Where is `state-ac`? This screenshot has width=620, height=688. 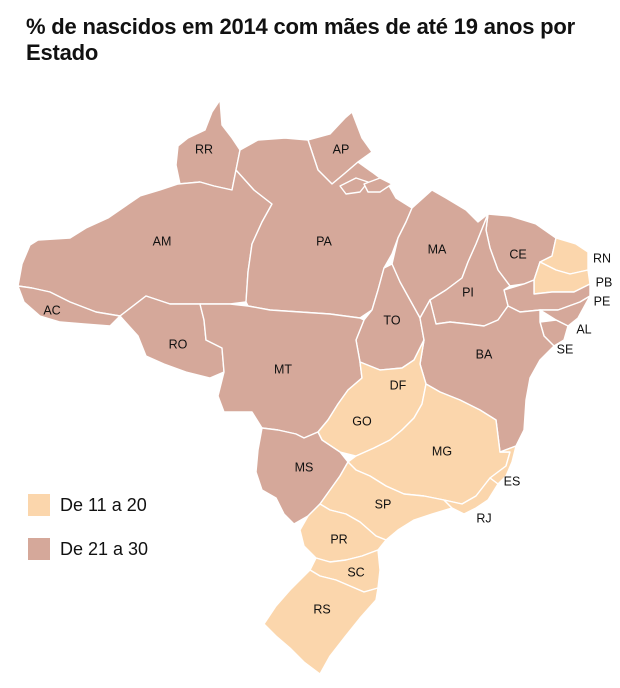
state-ac is located at coordinates (69, 306).